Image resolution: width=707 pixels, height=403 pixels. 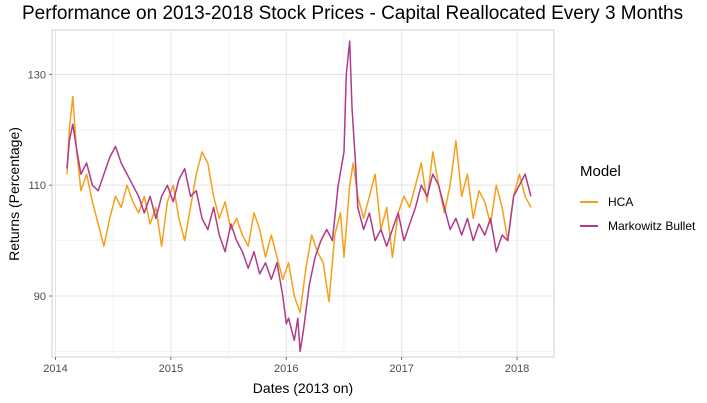 I want to click on x-axis-ticks: 2014 2015 2016 2017 2018, so click(x=286, y=366).